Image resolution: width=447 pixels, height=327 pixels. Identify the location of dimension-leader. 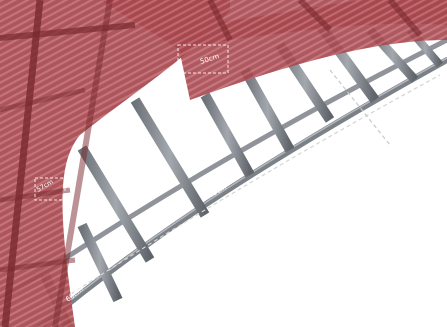
(360, 107).